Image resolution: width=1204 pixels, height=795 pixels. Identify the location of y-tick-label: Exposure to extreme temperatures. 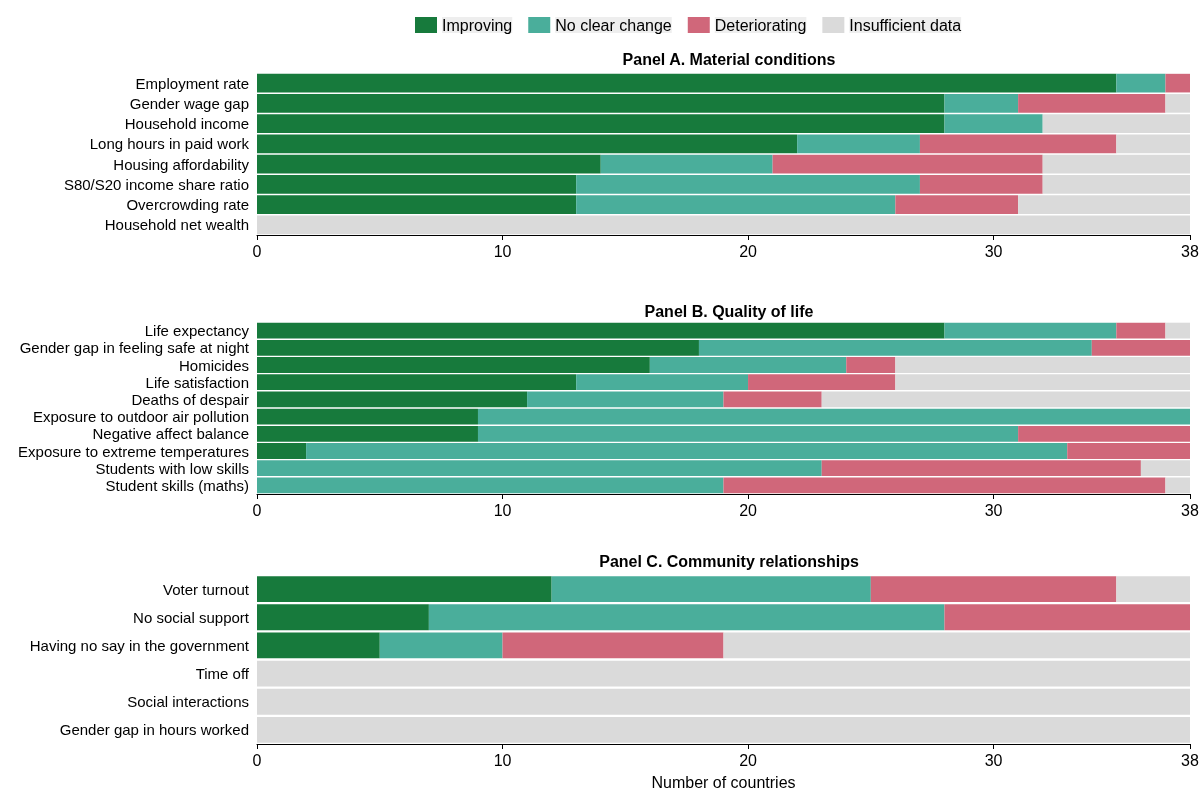
(133, 451).